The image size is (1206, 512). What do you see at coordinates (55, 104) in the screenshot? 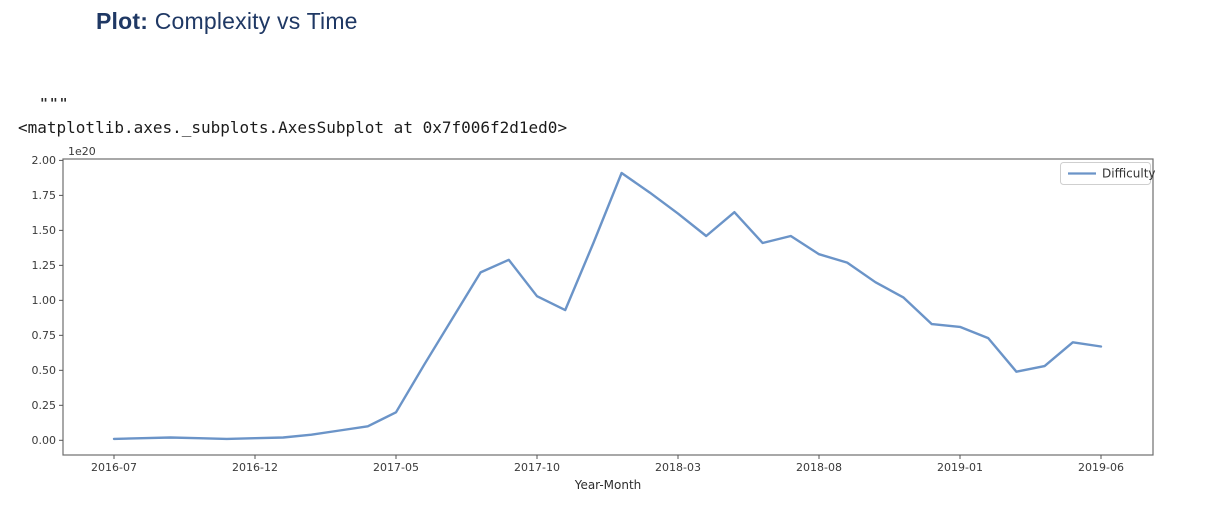
I see `docstring-quotes: """` at bounding box center [55, 104].